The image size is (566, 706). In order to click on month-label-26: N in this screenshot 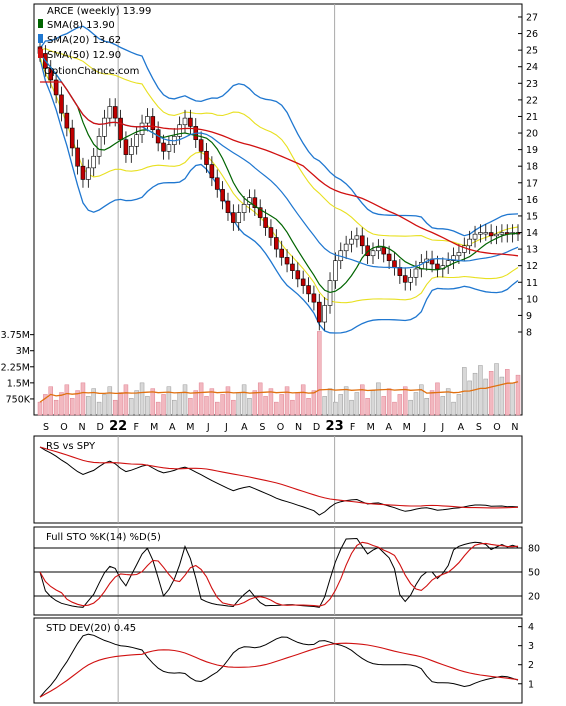, I will do `click(514, 427)`.